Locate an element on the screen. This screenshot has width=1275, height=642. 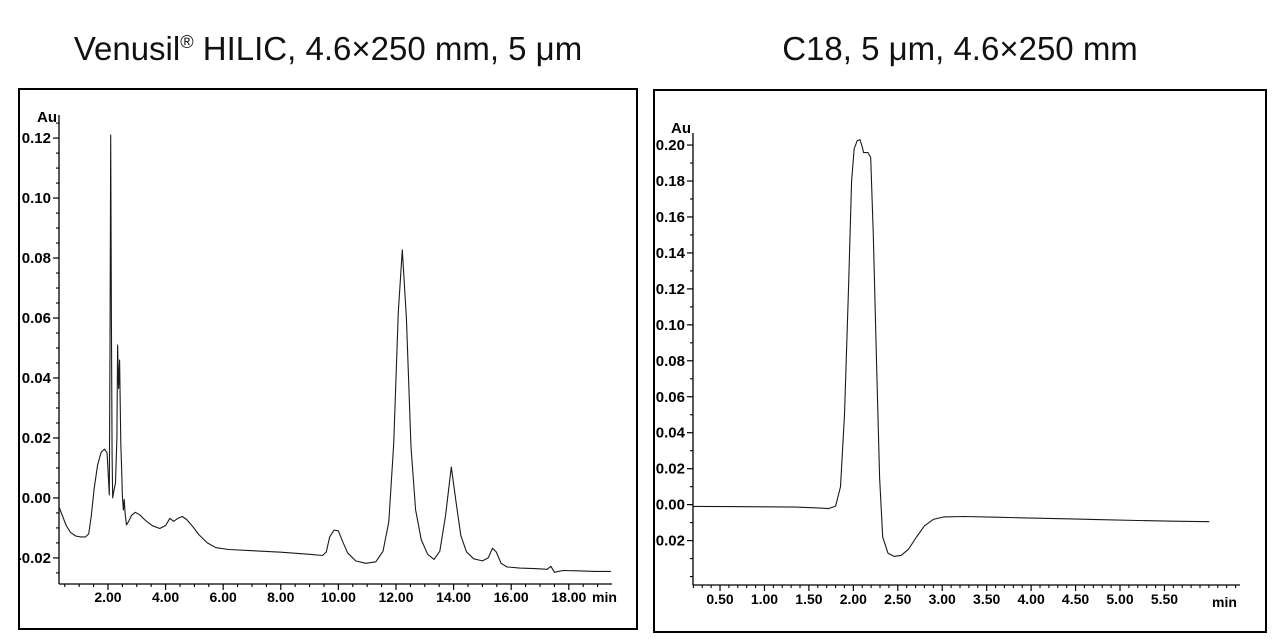
x-tick-label: 16.00 is located at coordinates (511, 597).